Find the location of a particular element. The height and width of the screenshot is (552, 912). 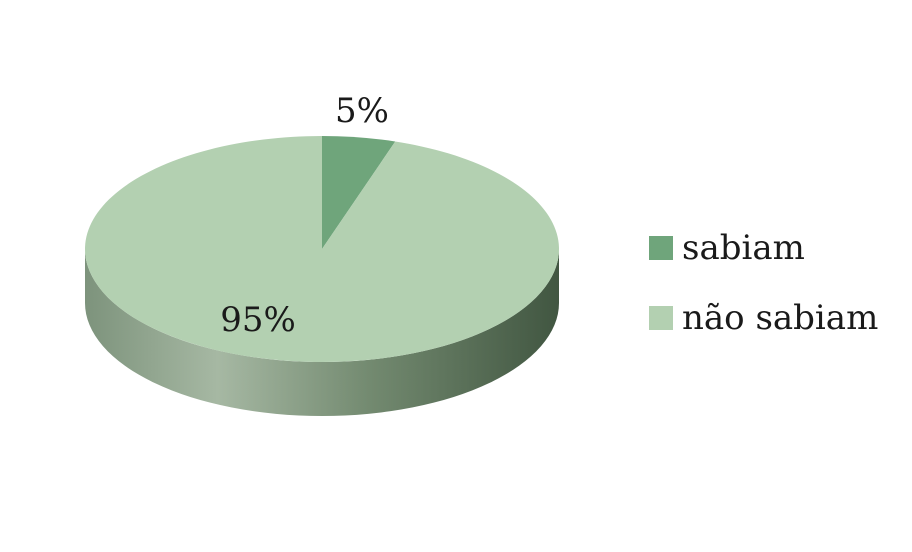

pie-slice-sabiam is located at coordinates (359, 192).